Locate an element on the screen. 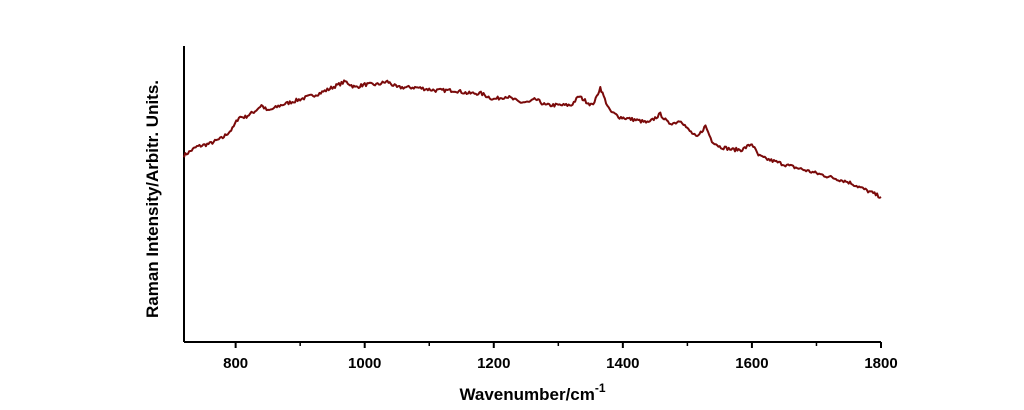 The height and width of the screenshot is (410, 1024). x-tick-label: 1200 is located at coordinates (493, 363).